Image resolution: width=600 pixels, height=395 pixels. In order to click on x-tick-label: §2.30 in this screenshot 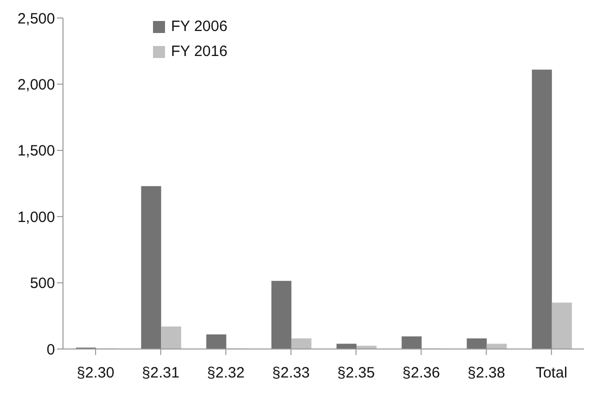, I will do `click(95, 373)`.